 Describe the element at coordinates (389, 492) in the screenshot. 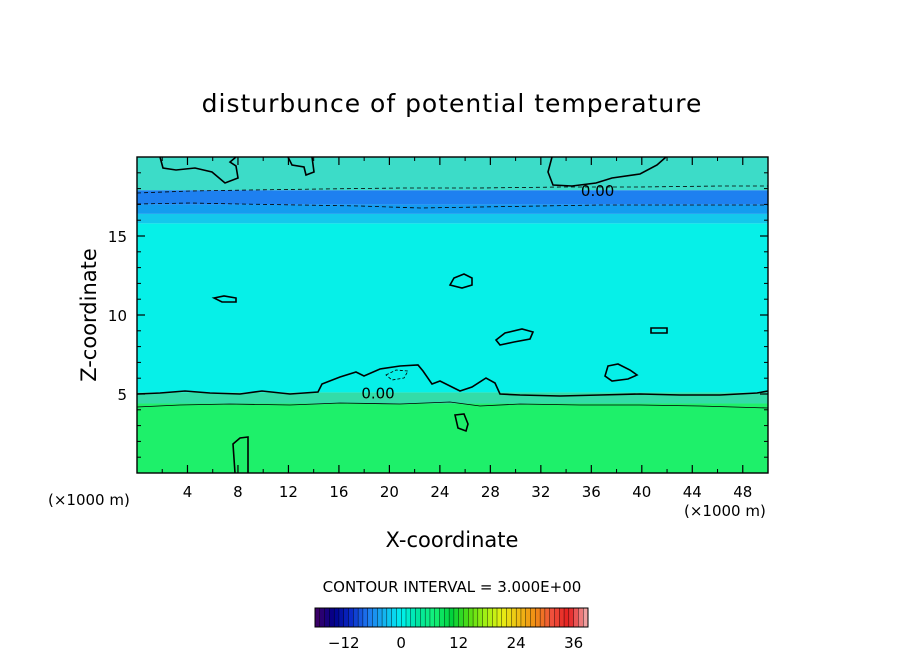

I see `x-tick-label-4: 20` at that location.